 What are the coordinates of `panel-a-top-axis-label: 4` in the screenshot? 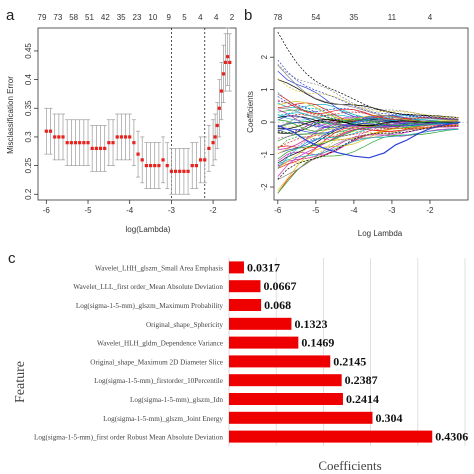 It's located at (200, 17).